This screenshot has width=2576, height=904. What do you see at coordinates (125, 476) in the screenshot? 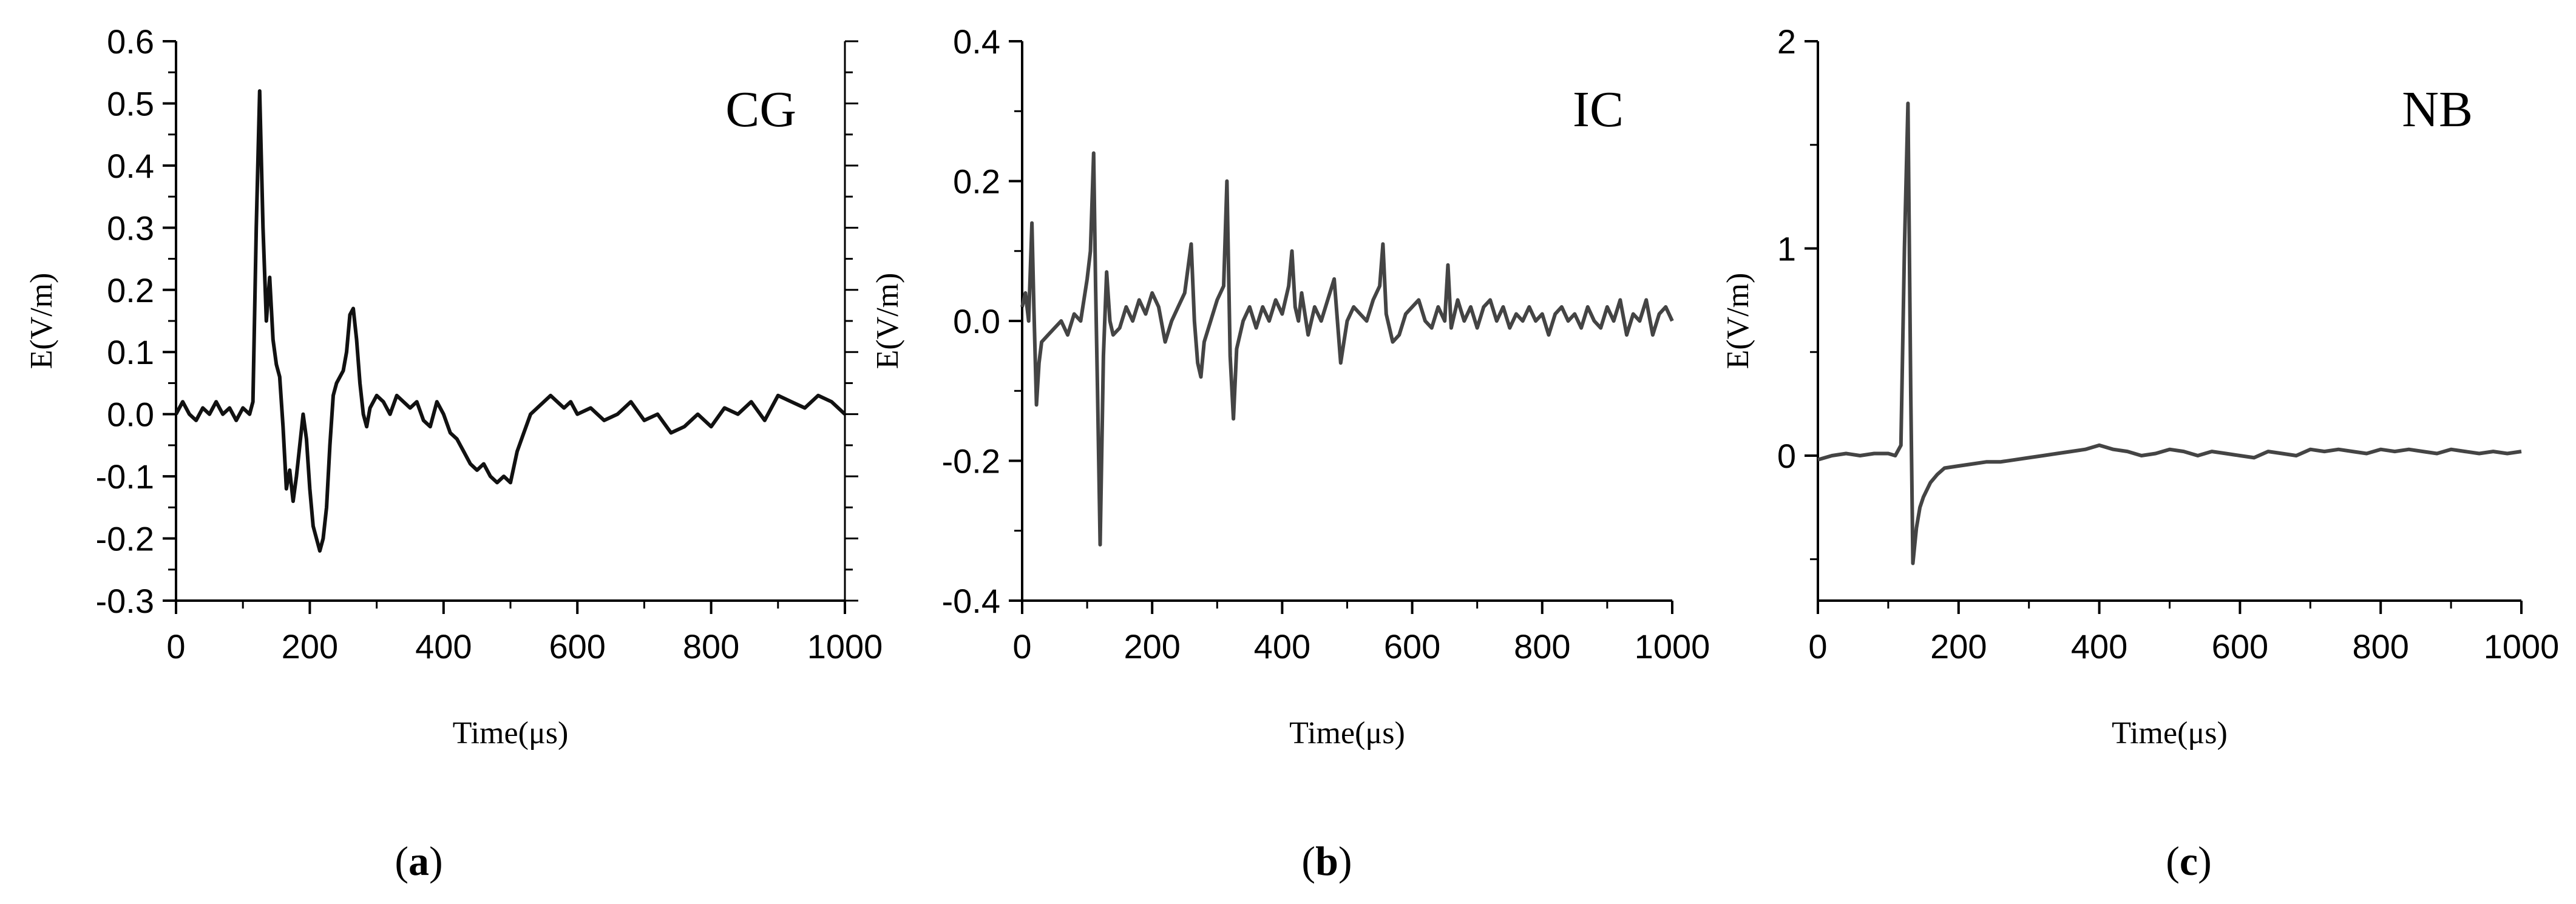
I see `y-tick-label: -0.1` at bounding box center [125, 476].